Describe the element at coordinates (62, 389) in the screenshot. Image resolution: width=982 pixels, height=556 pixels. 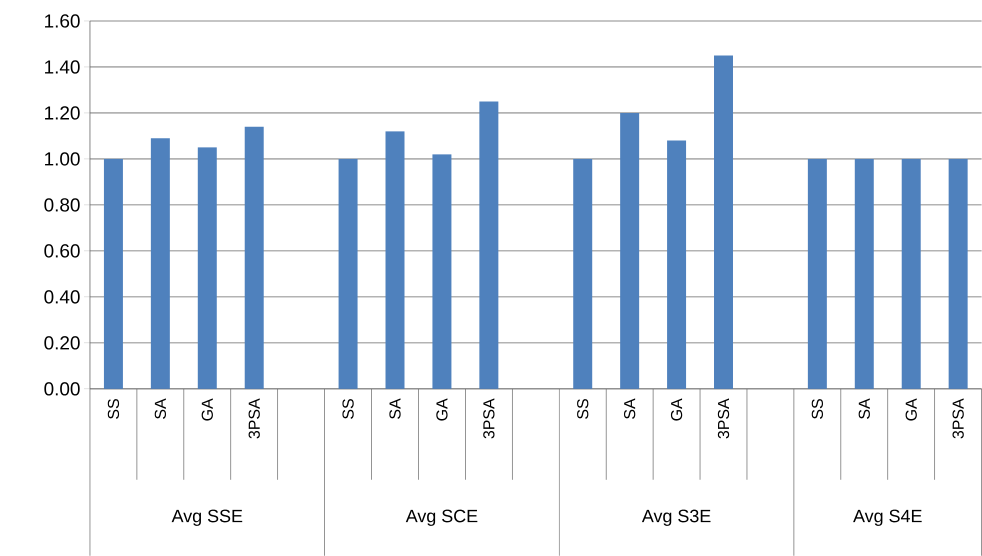
I see `y-tick-label: 0.00` at that location.